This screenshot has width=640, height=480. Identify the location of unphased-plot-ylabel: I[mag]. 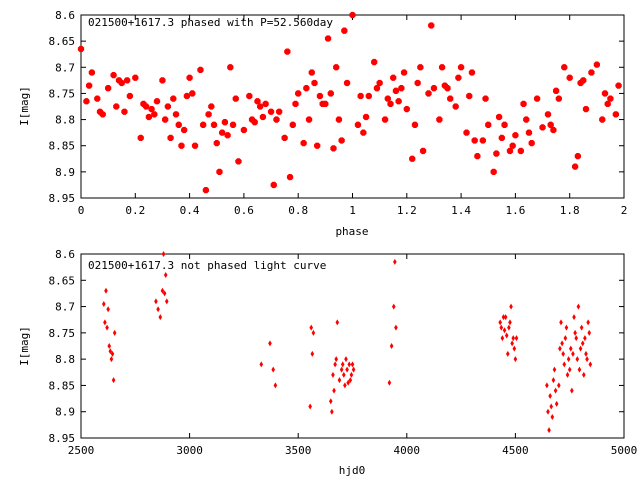
(24, 346).